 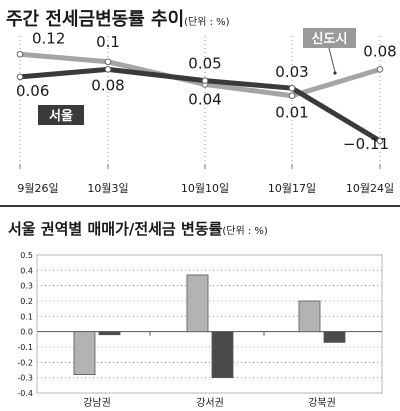 What do you see at coordinates (26, 286) in the screenshot?
I see `y-tick-label: 0.3` at bounding box center [26, 286].